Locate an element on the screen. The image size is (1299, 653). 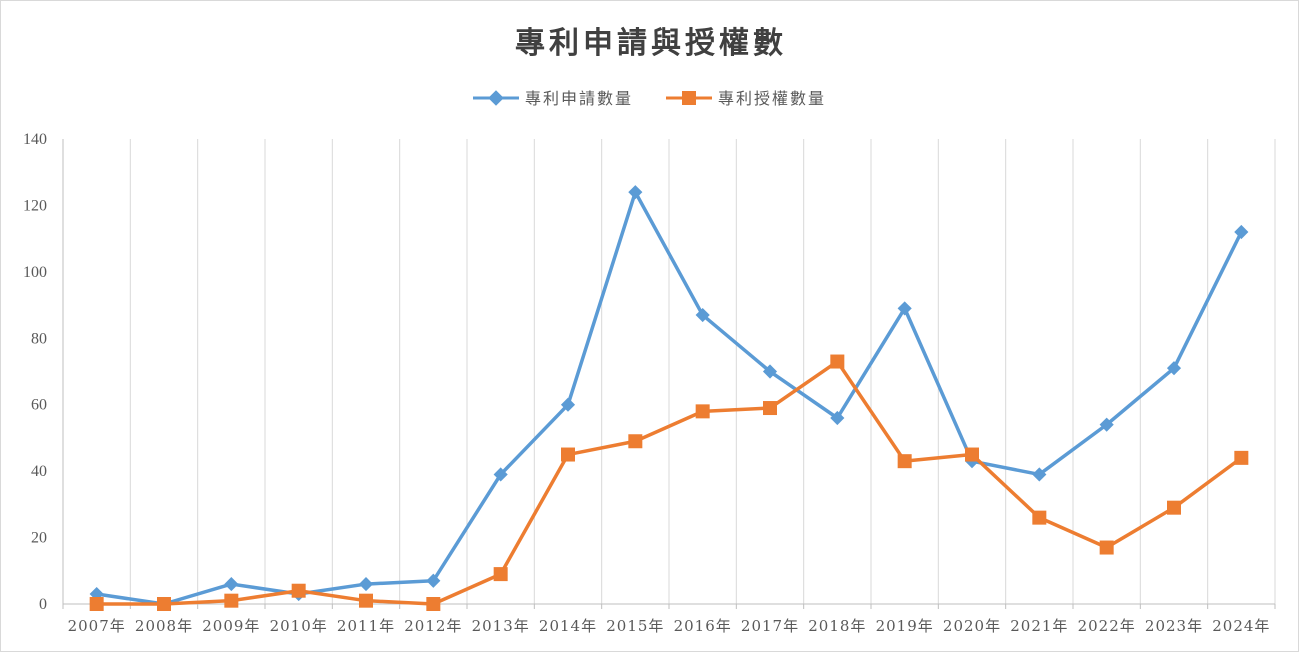
x-tick-label: 2019年 is located at coordinates (905, 626).